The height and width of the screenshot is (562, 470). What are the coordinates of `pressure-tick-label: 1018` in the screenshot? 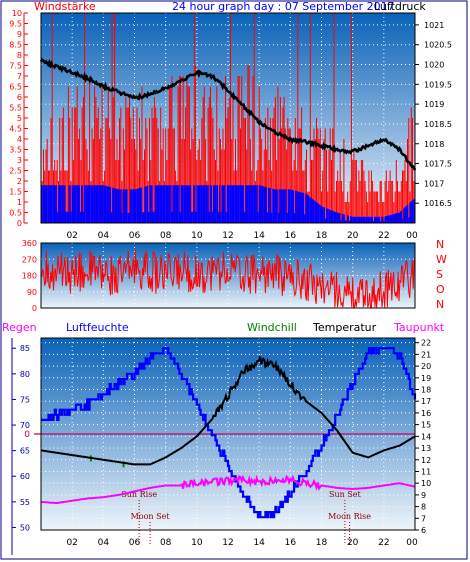 It's located at (434, 144).